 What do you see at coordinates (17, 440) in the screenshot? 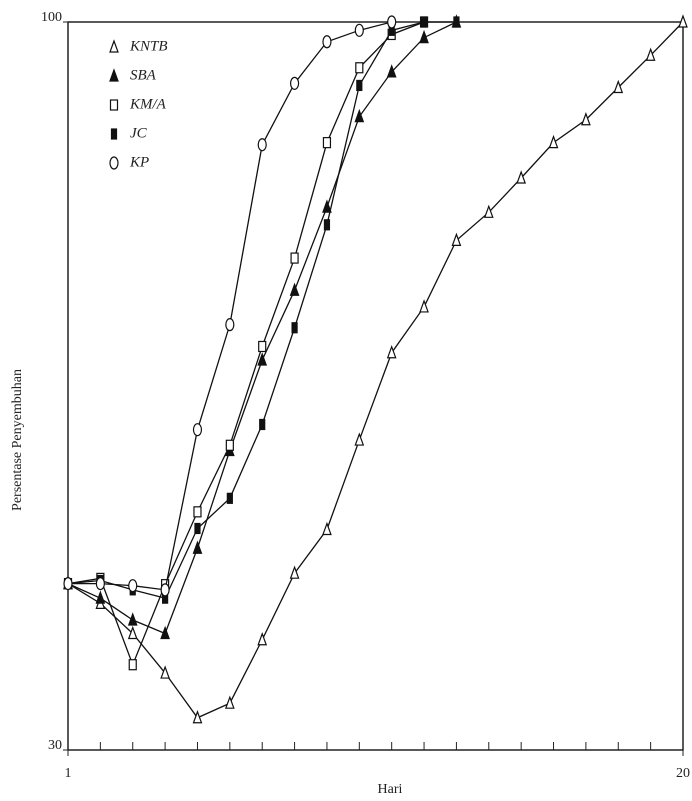
I see `y-axis-label: Persentase Penyembuhan` at bounding box center [17, 440].